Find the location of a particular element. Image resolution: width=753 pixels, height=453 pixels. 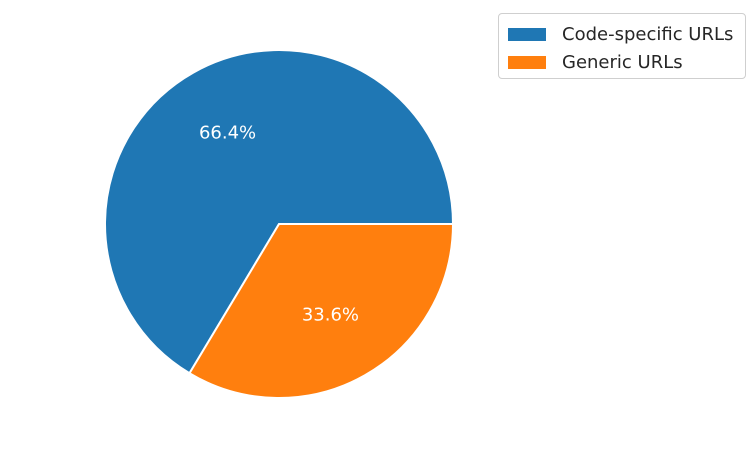

legend-item-code-specific-urls: Code-specific URLs is located at coordinates (620, 34).